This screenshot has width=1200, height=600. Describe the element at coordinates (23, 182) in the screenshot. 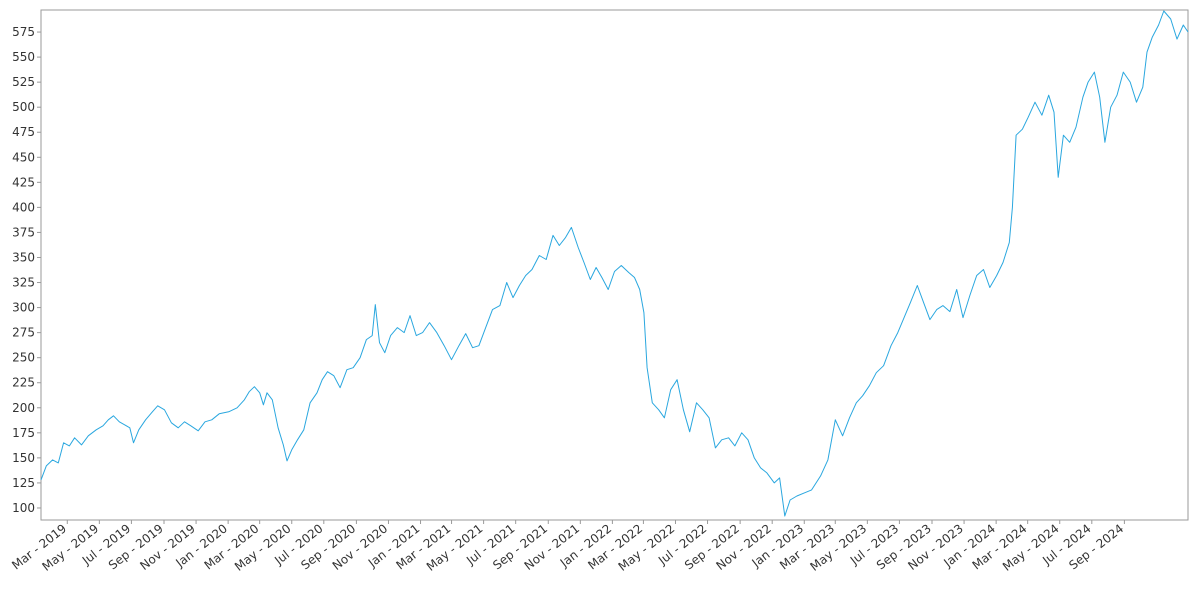

I see `y-tick-label: 425` at that location.